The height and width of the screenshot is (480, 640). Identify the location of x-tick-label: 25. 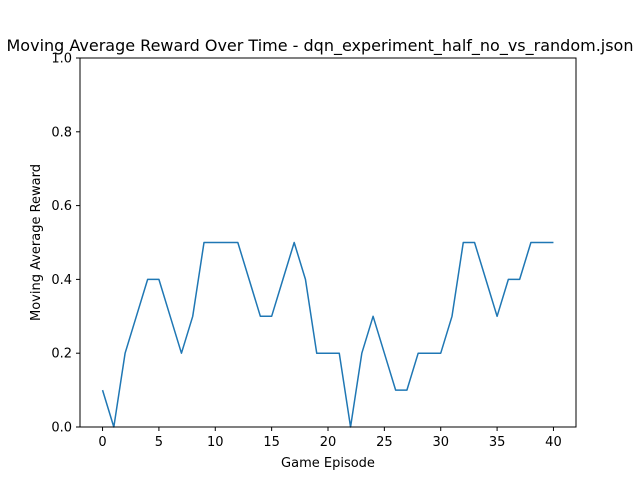
(384, 442).